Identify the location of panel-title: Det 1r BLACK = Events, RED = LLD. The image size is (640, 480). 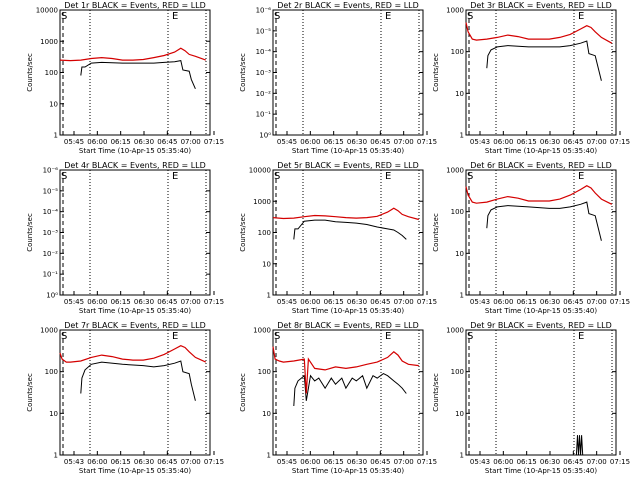
(135, 5).